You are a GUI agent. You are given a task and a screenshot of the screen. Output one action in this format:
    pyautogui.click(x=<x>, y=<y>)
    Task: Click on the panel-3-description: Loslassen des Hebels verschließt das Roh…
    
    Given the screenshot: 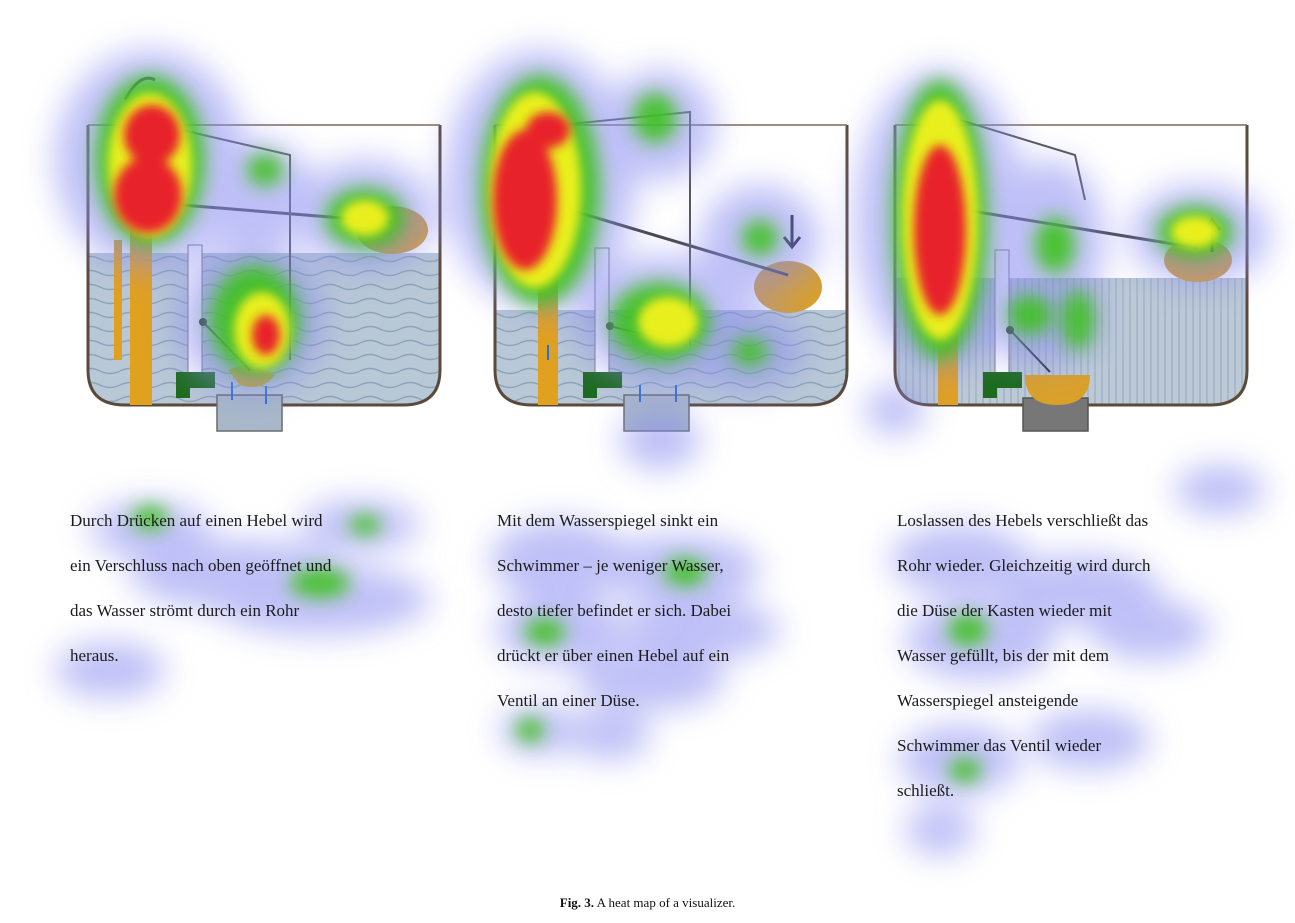 What is the action you would take?
    pyautogui.click(x=1024, y=655)
    